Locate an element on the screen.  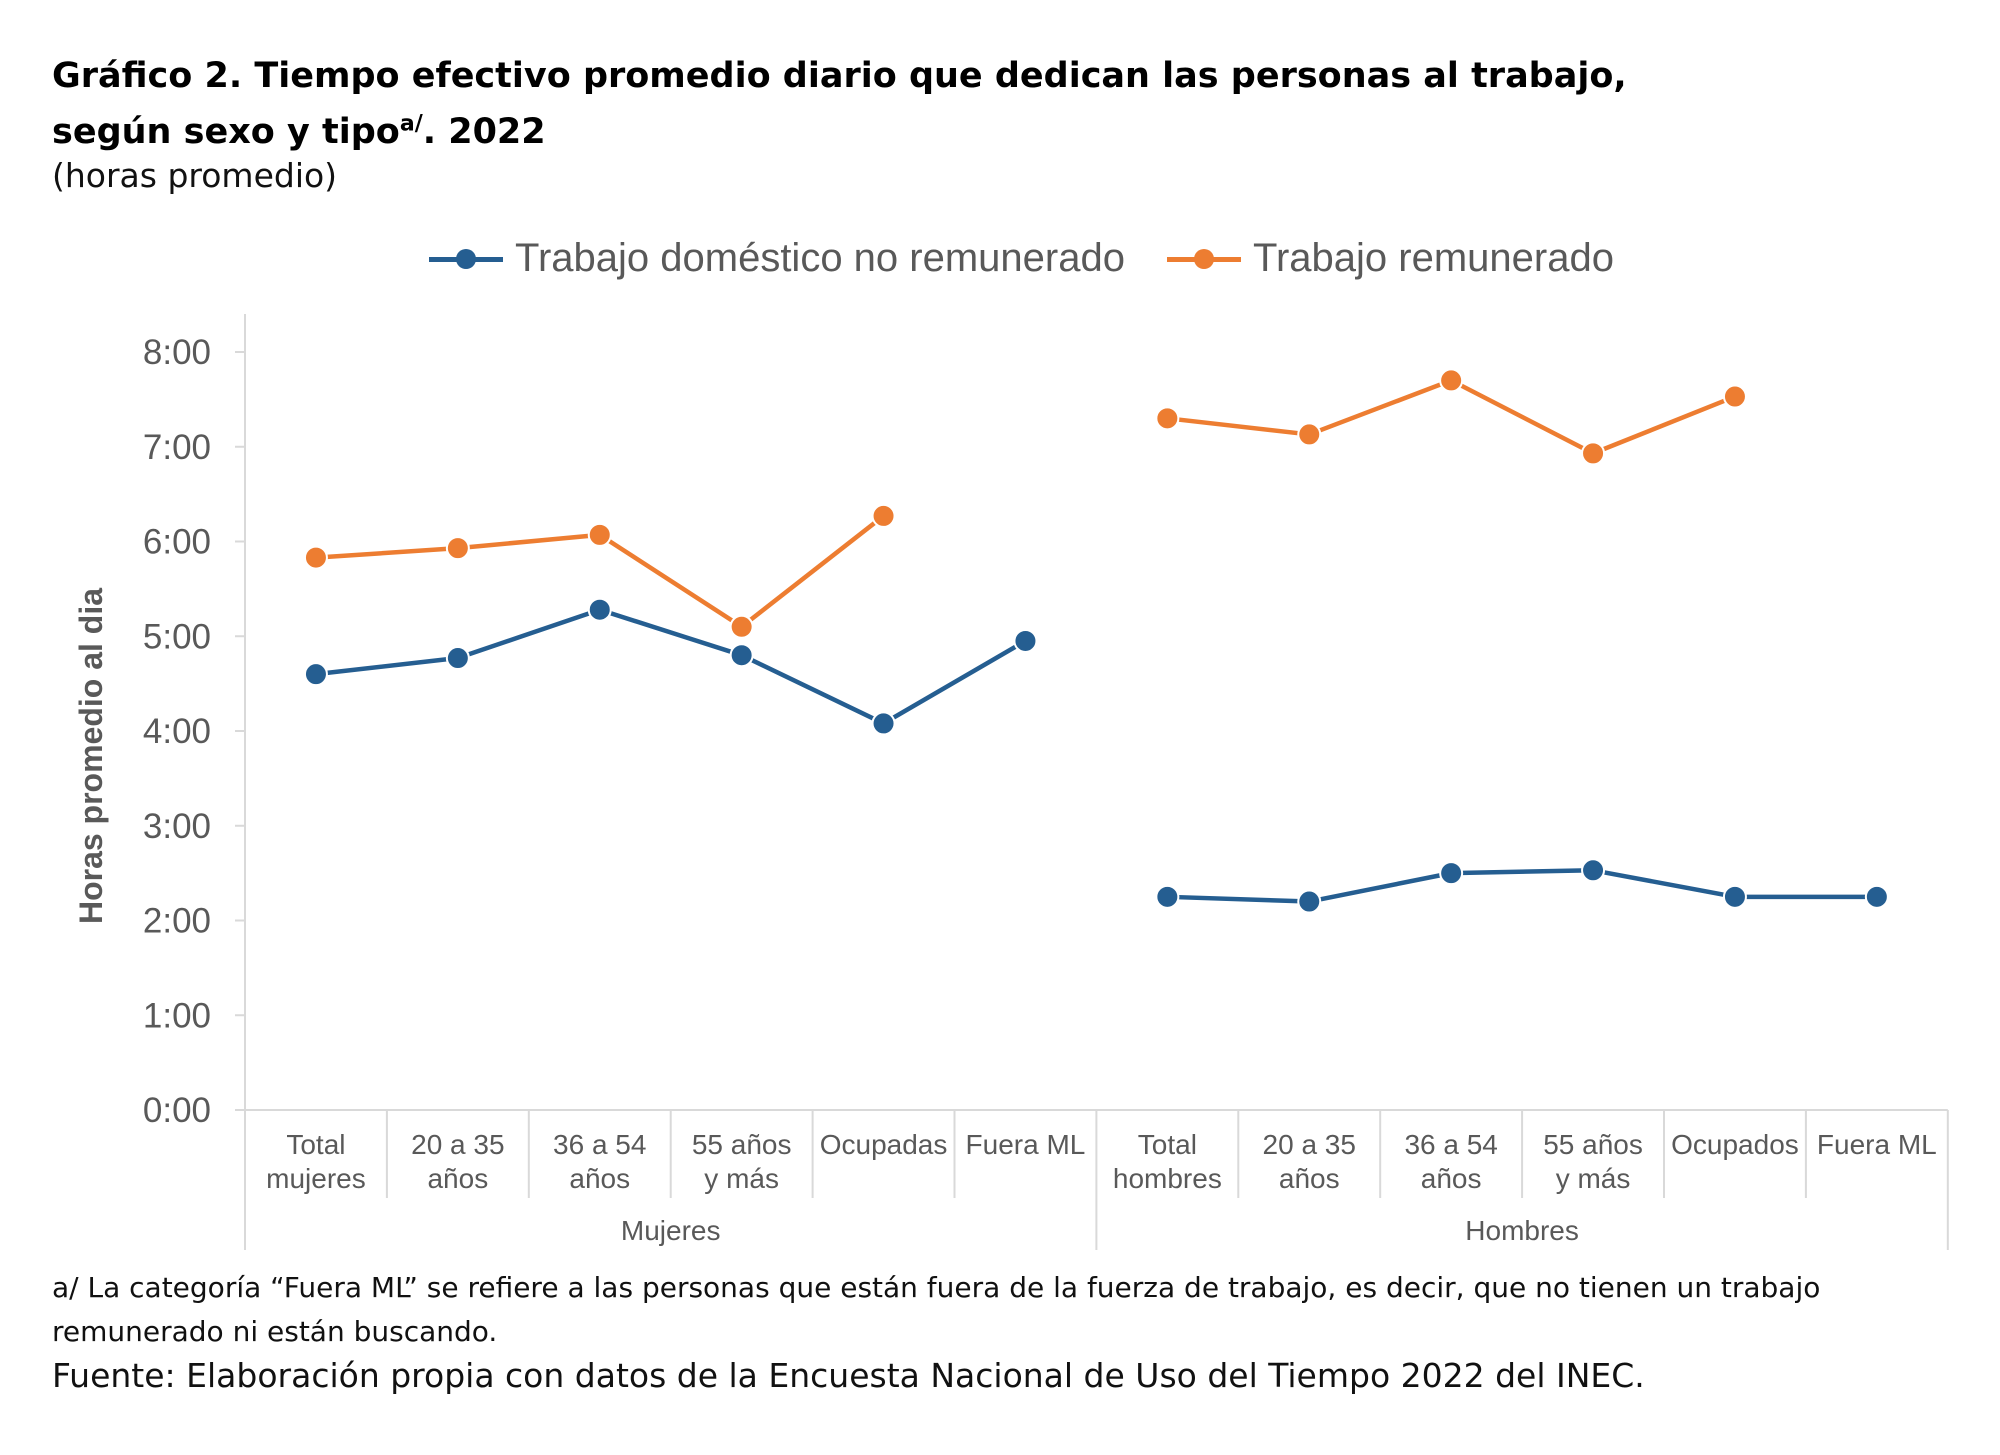
legend-marker-trabajo-remunerado is located at coordinates (1204, 259).